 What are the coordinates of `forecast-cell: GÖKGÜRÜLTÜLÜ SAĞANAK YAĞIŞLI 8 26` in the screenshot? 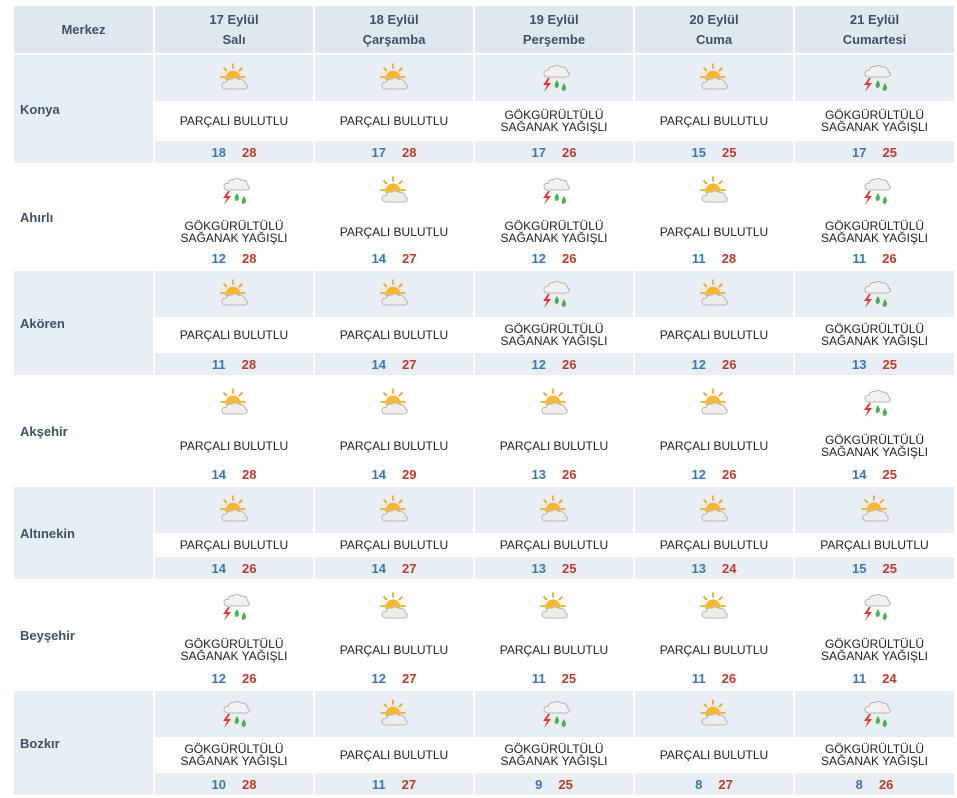 It's located at (874, 743).